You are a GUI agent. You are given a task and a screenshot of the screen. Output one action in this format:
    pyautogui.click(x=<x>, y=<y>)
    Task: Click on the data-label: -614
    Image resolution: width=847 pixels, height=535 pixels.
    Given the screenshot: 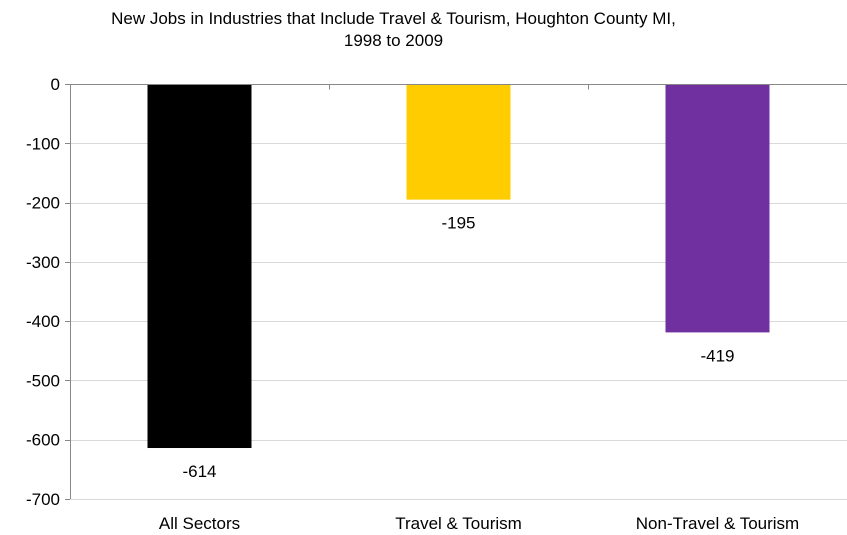 What is the action you would take?
    pyautogui.click(x=199, y=471)
    